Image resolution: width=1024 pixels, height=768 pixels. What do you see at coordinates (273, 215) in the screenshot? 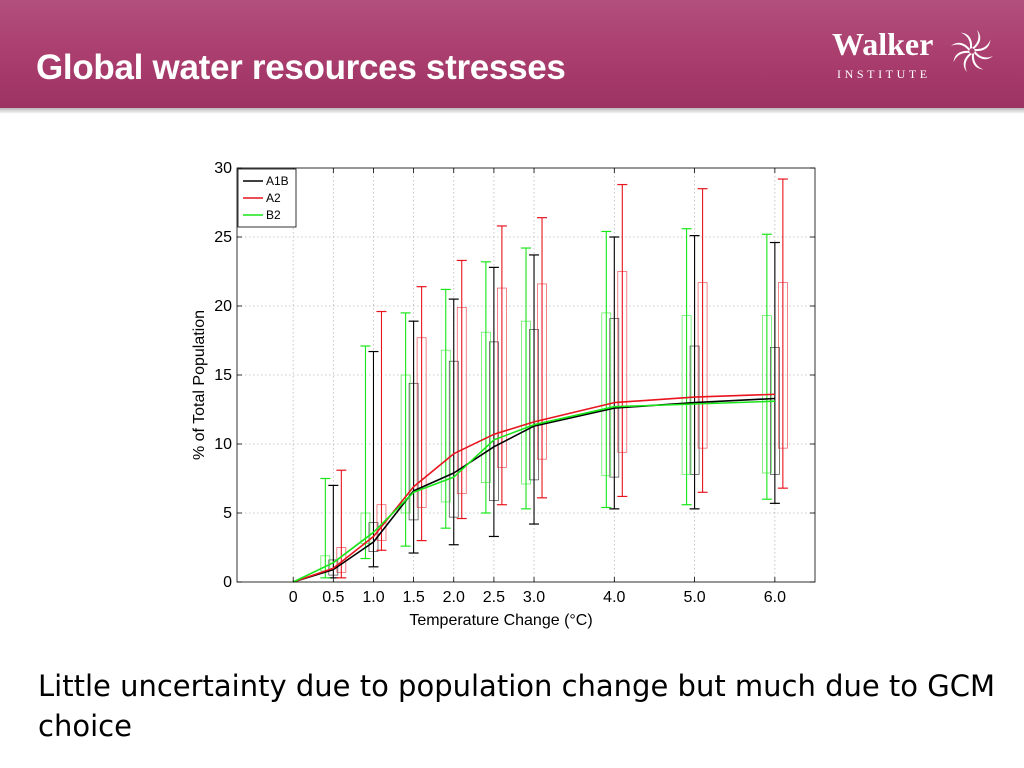
I see `legend-label-b2: B2` at bounding box center [273, 215].